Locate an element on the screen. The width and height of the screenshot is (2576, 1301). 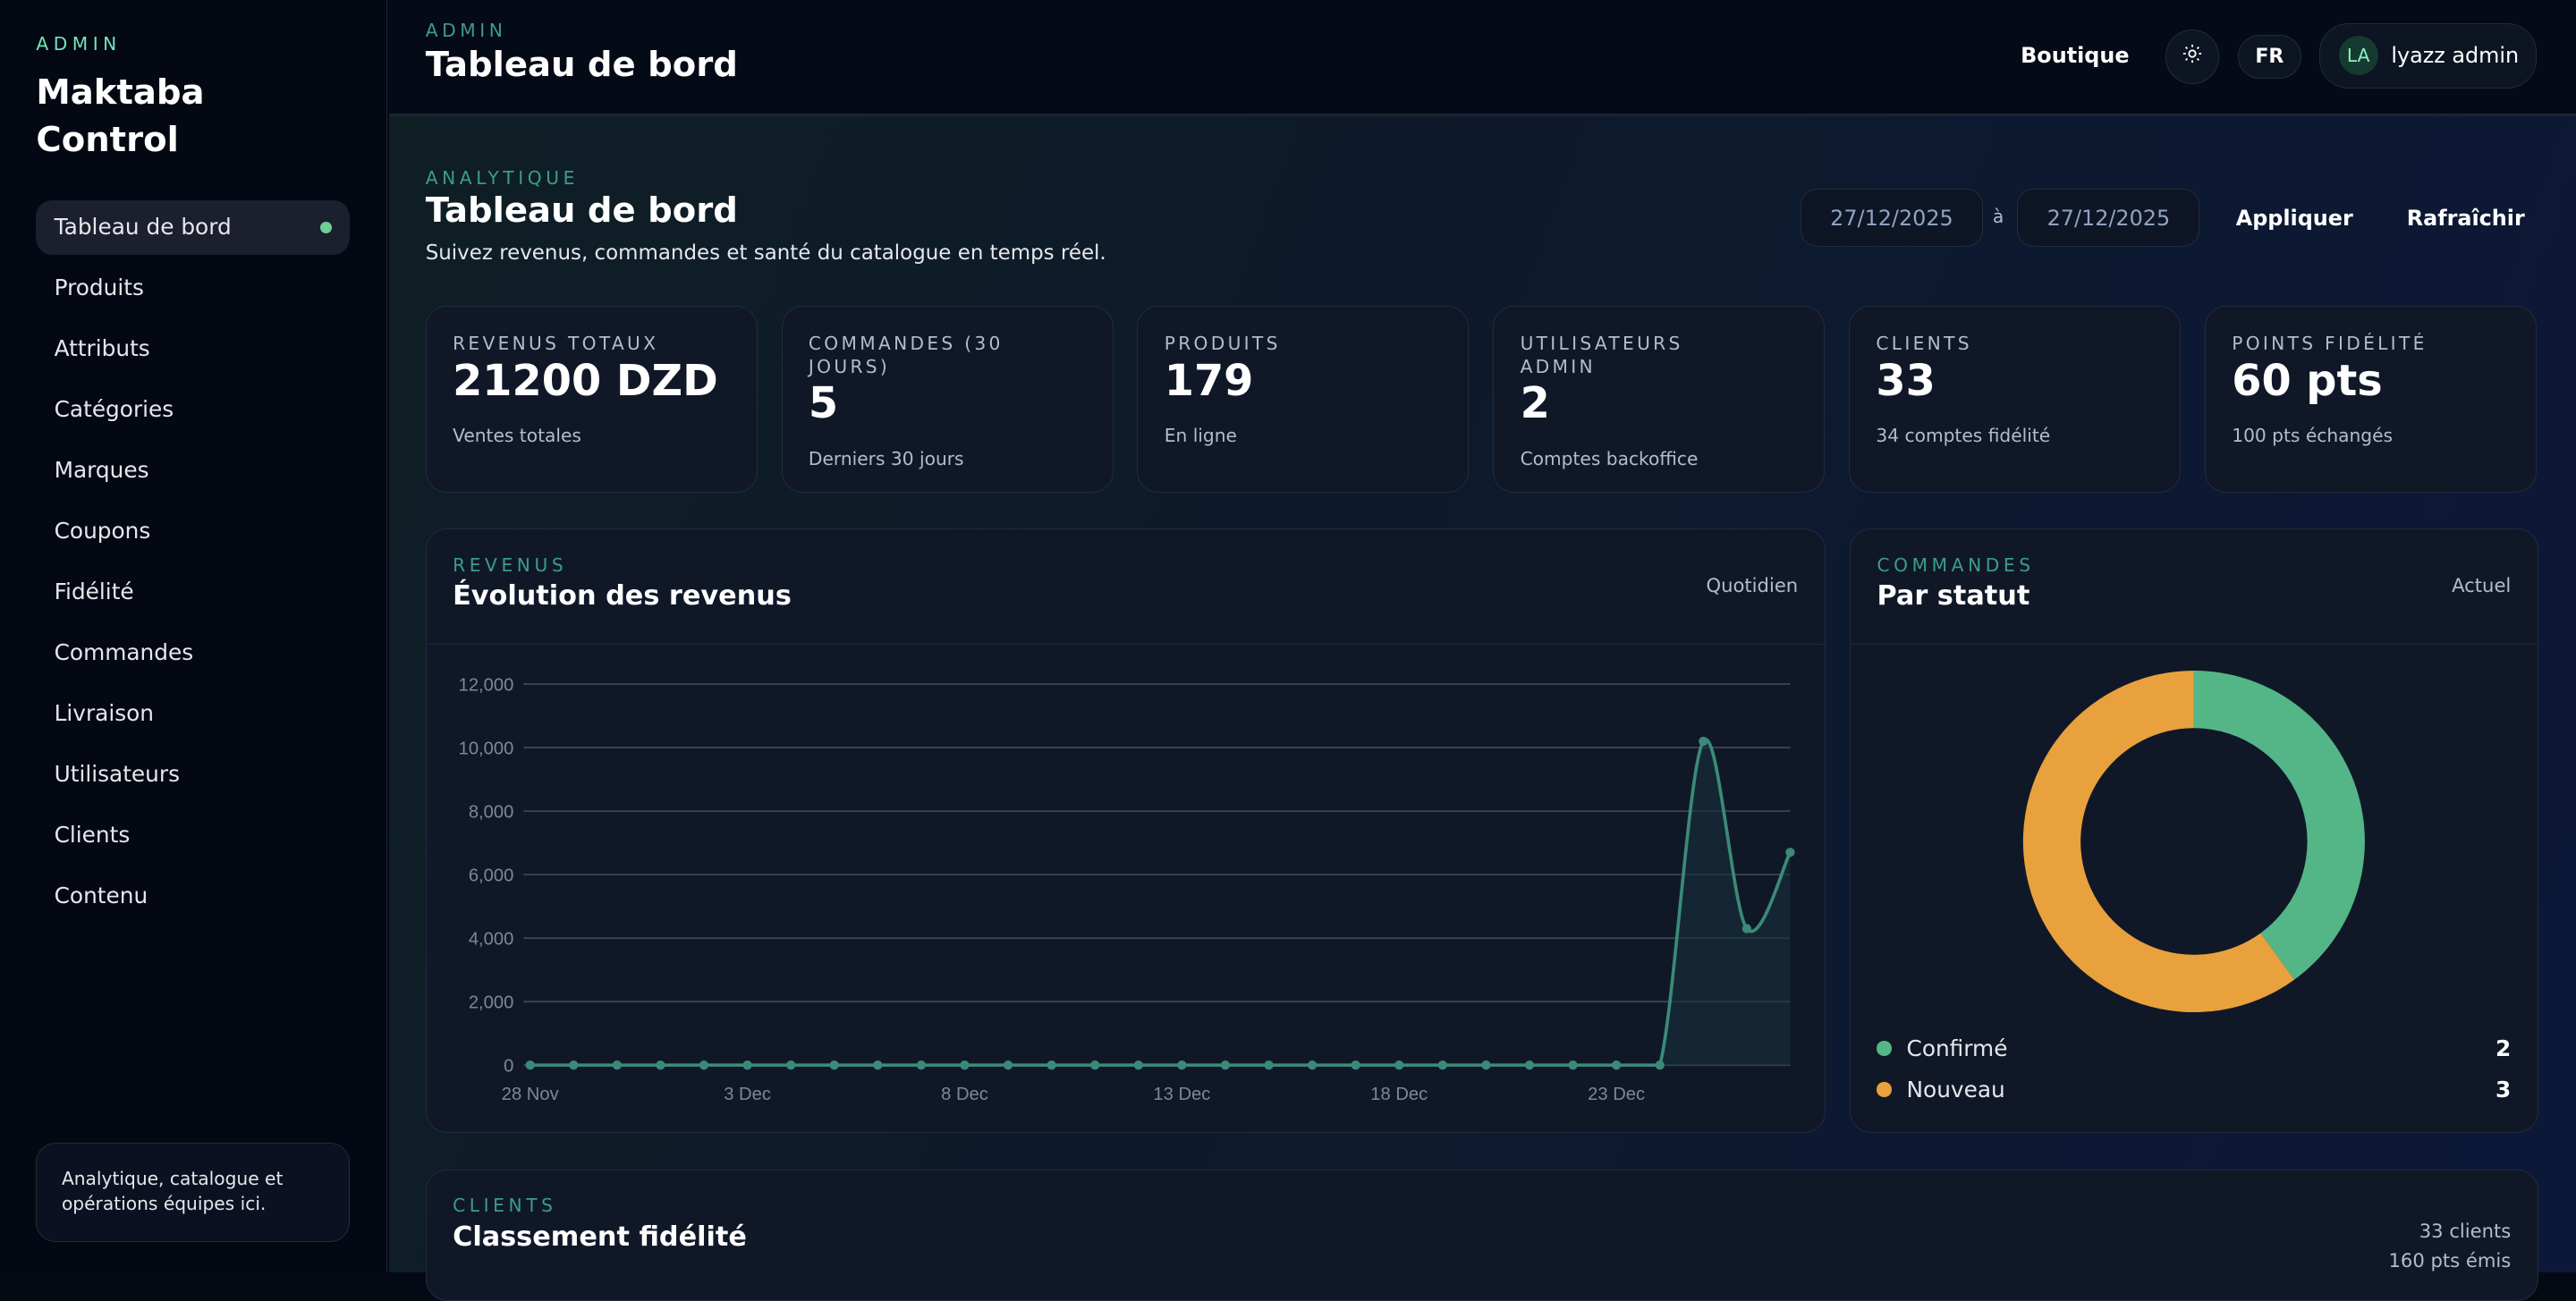
kpi-card: UTILISATEURS ADMIN 2 Comptes backoffice is located at coordinates (1659, 399).